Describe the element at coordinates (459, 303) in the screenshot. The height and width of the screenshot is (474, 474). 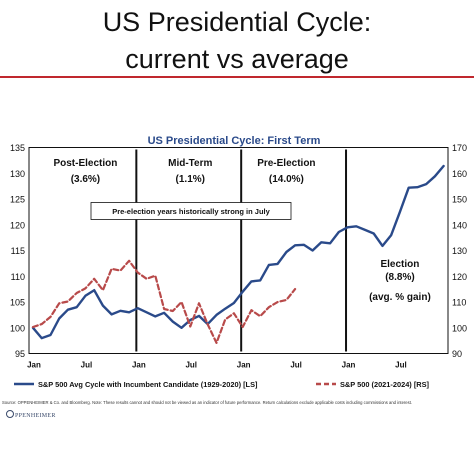
I see `y-right-tick-label: 110` at that location.